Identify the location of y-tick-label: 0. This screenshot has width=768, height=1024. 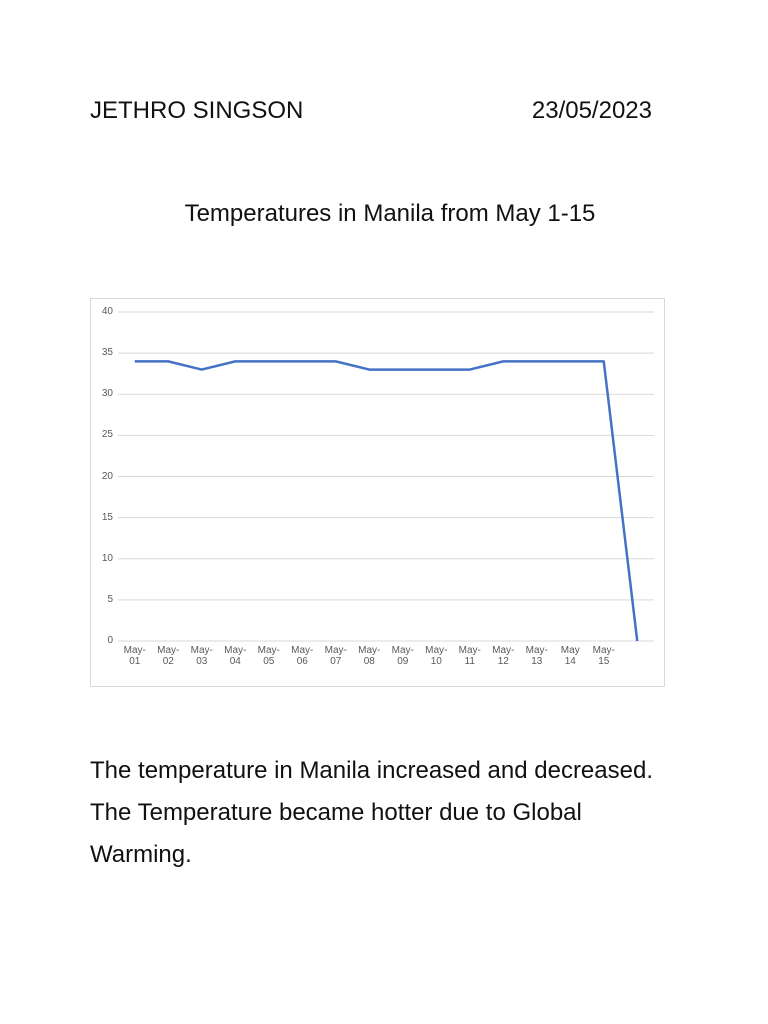
(110, 640).